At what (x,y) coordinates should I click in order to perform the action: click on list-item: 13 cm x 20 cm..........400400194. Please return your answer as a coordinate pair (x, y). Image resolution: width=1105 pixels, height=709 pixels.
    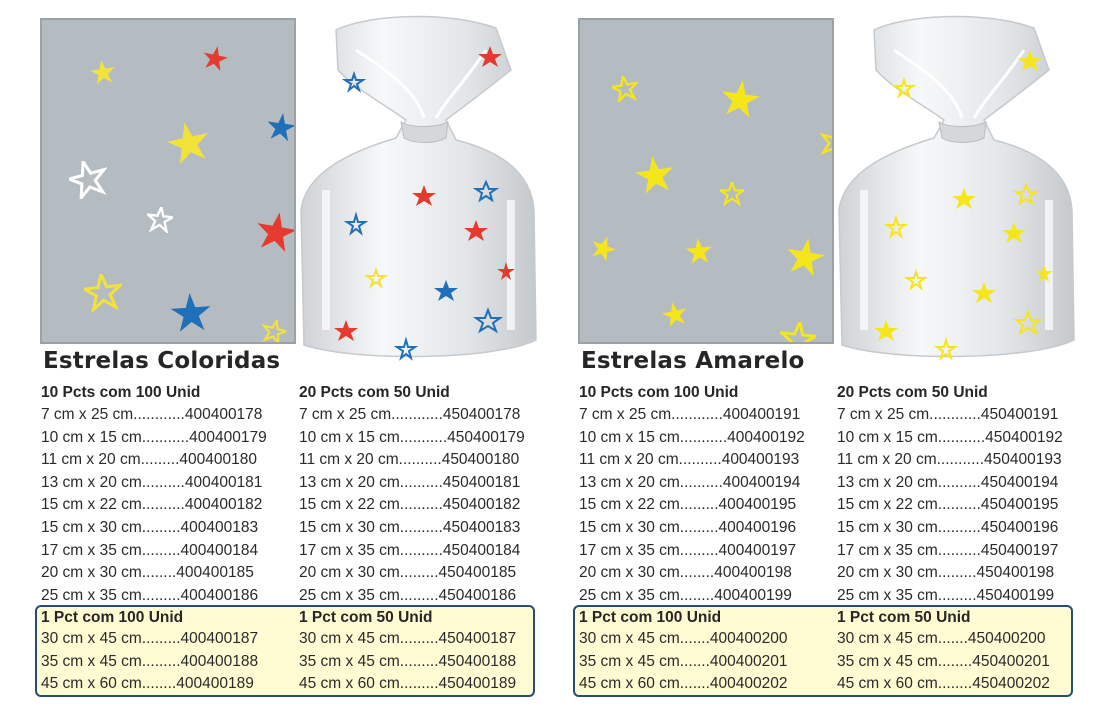
    Looking at the image, I should click on (690, 482).